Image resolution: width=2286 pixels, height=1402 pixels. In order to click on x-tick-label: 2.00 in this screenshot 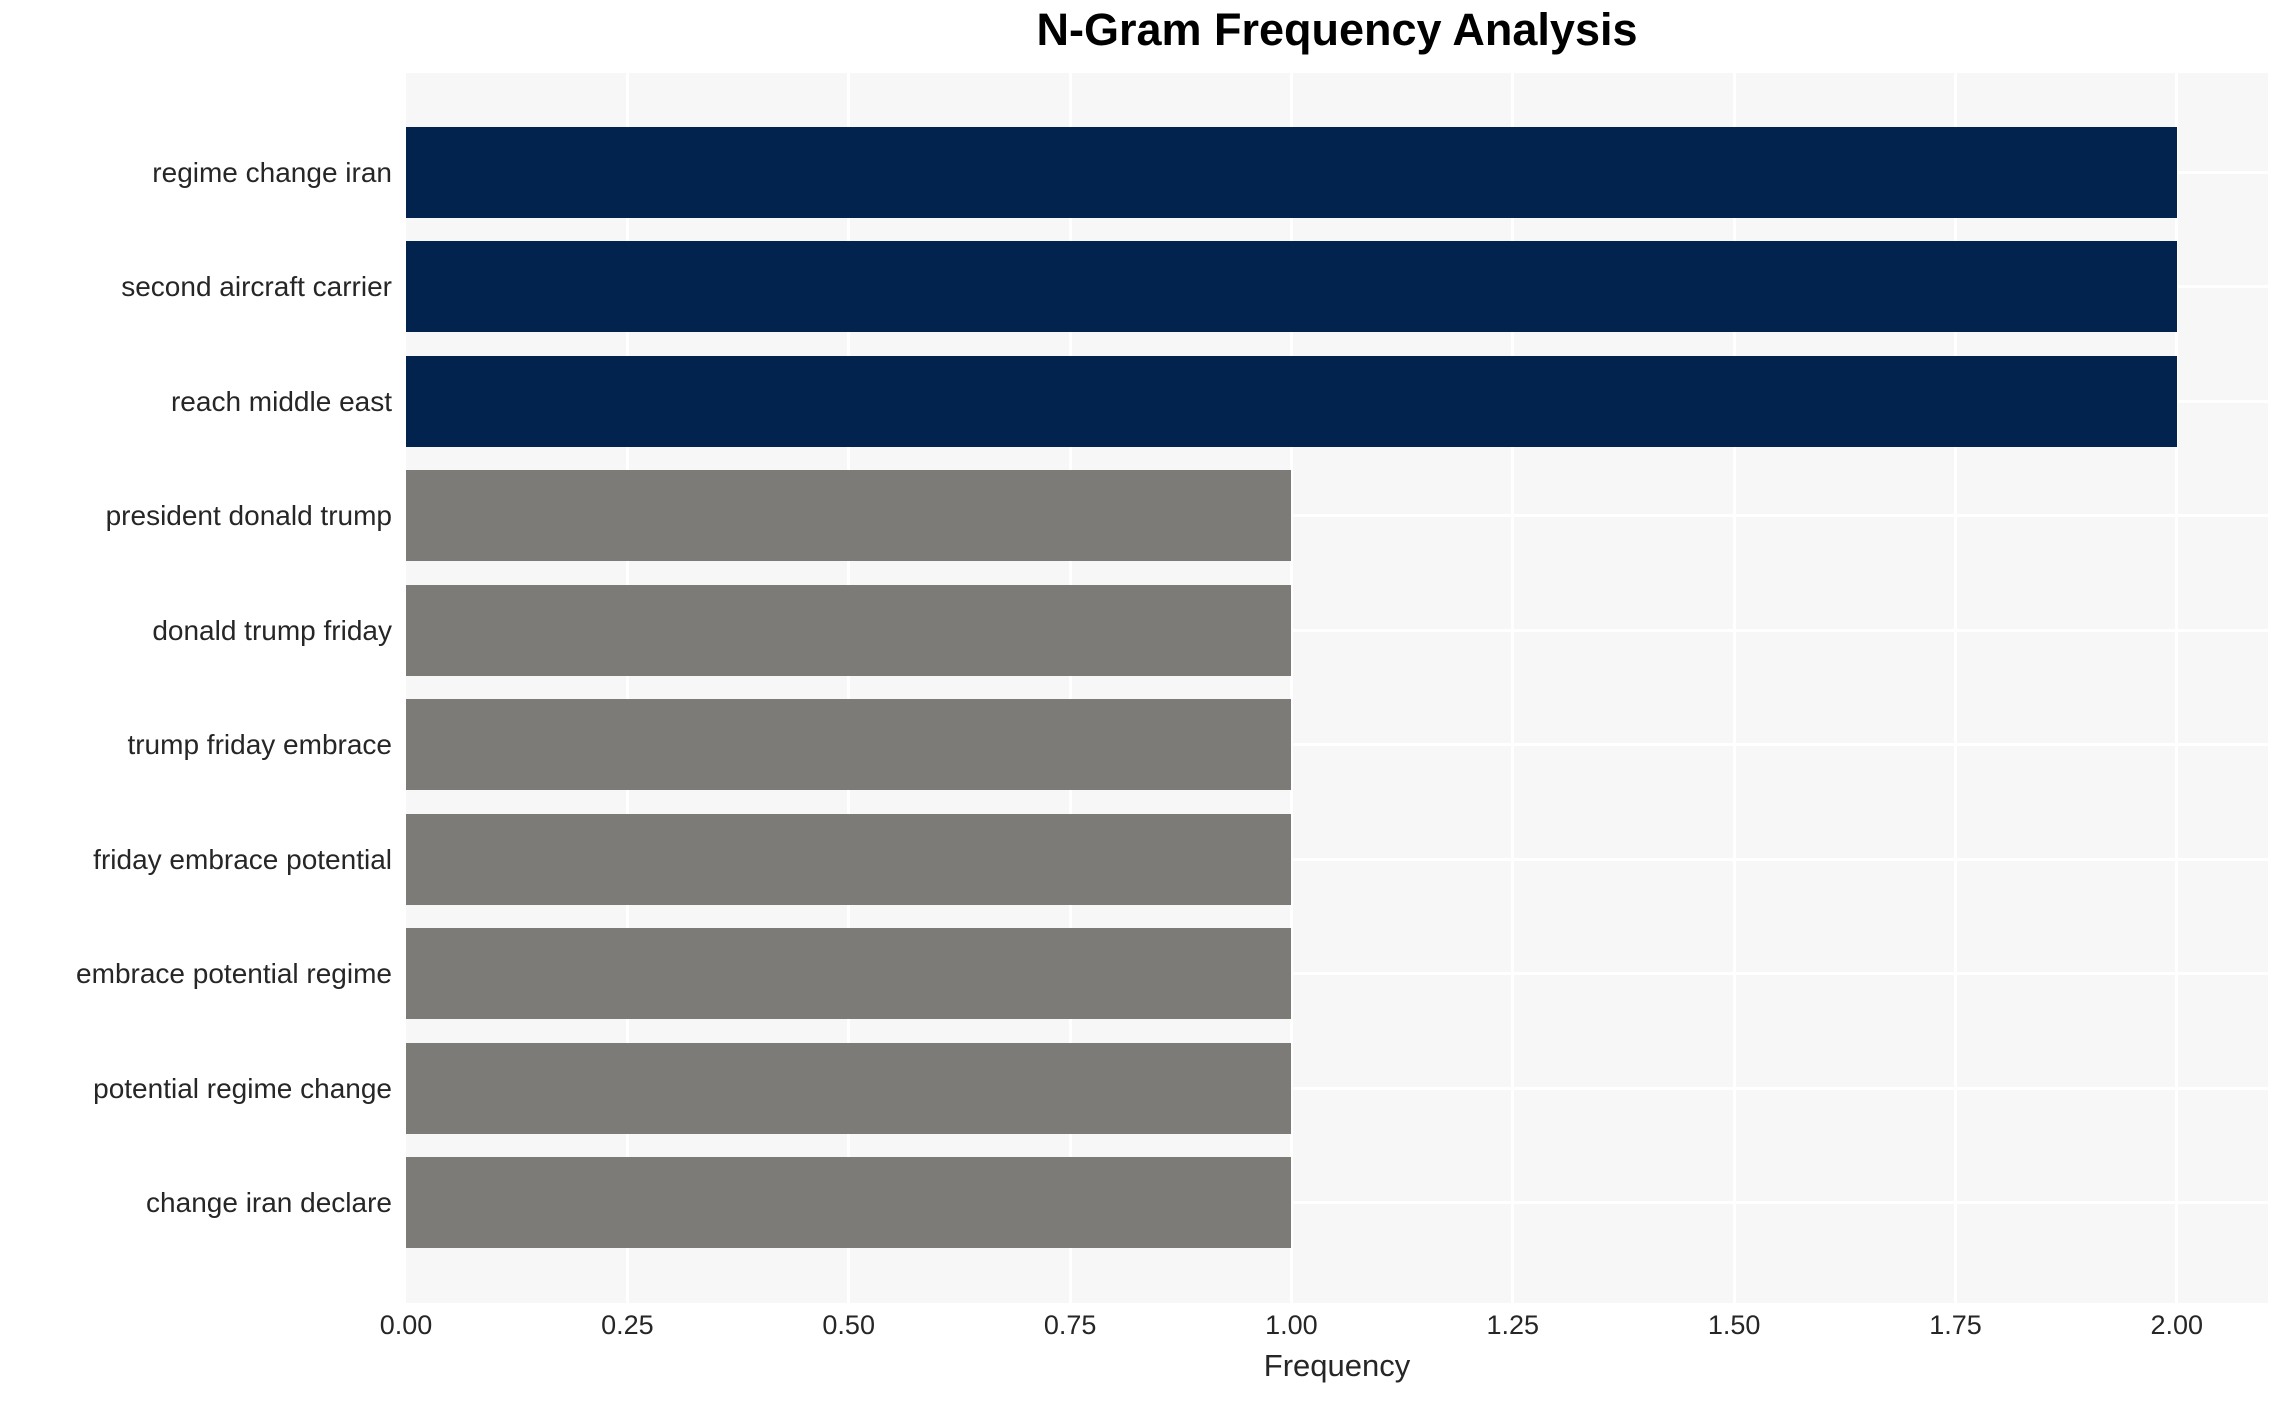, I will do `click(2177, 1325)`.